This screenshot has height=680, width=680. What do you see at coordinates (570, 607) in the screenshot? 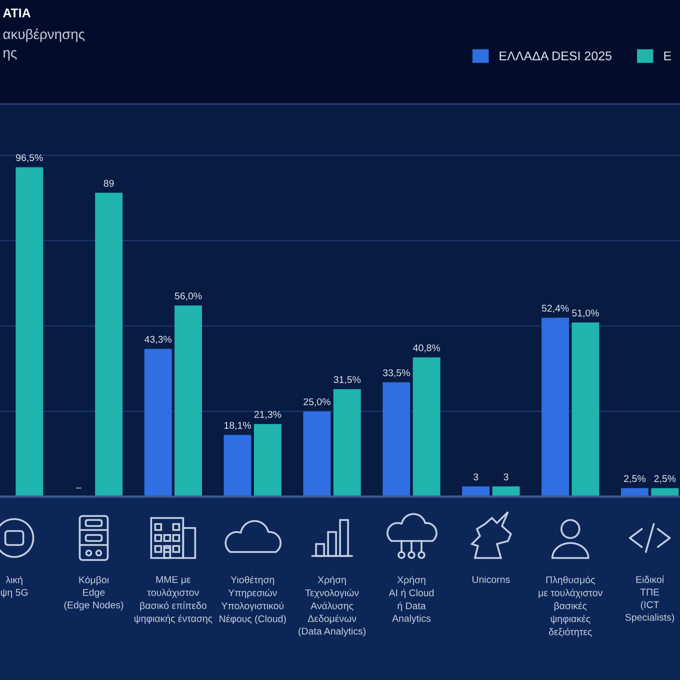
I see `x-tick-label: Πληθυσμός με τουλάχιστον βασικές ψηφιακές δεξιότητες` at bounding box center [570, 607].